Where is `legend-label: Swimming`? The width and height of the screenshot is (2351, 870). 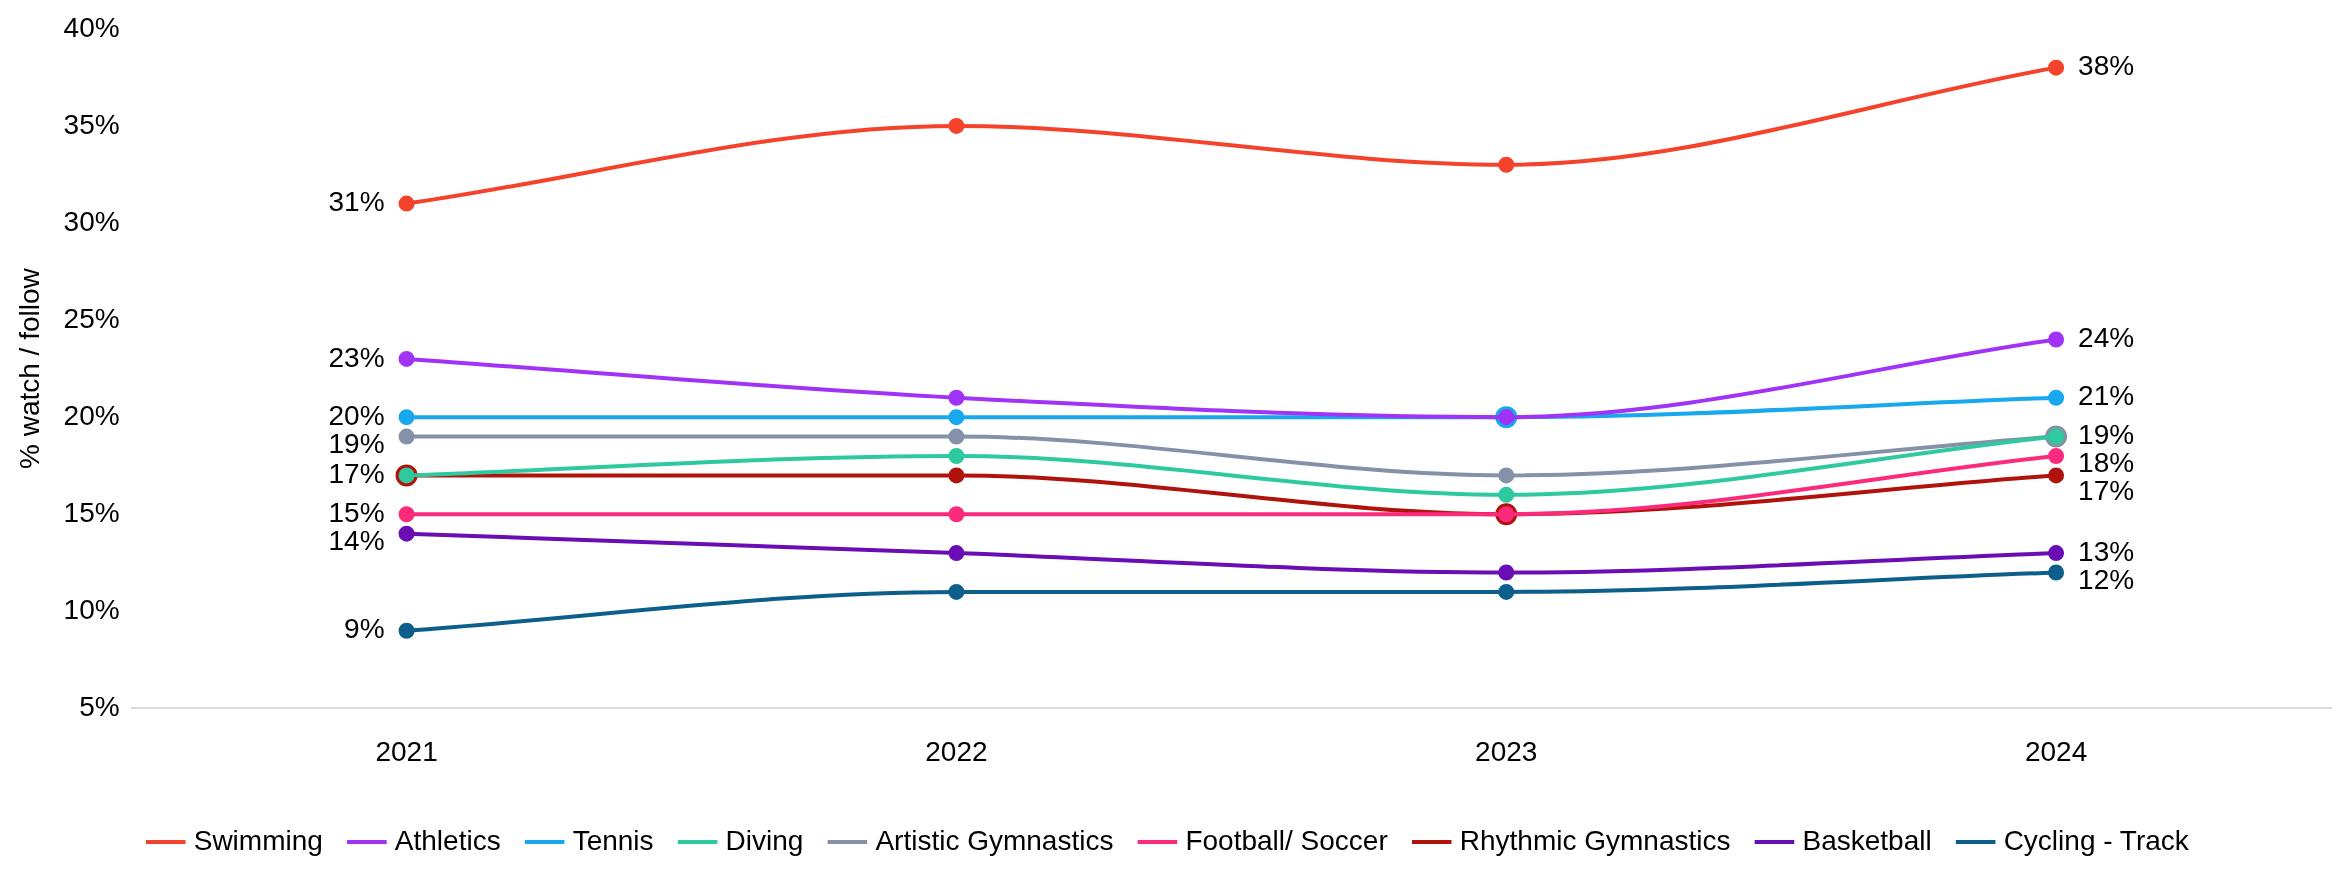
legend-label: Swimming is located at coordinates (258, 840).